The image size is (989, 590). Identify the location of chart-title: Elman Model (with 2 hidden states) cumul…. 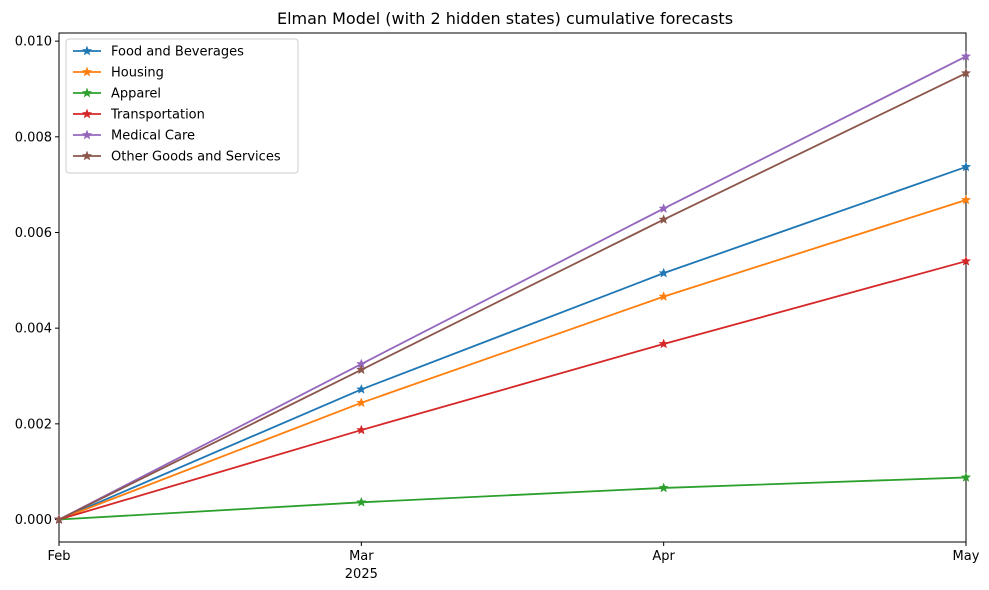
(505, 18).